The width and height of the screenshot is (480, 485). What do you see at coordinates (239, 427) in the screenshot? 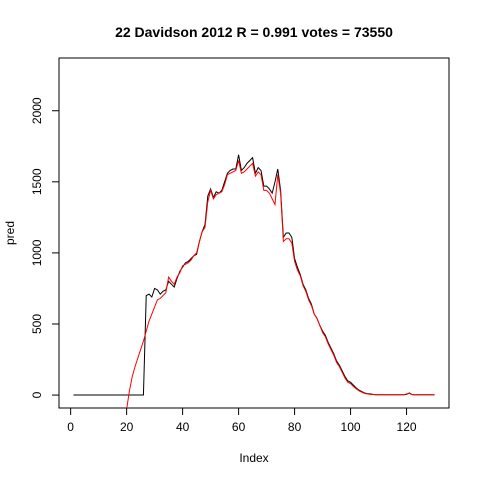
I see `x-tick-label: 60` at bounding box center [239, 427].